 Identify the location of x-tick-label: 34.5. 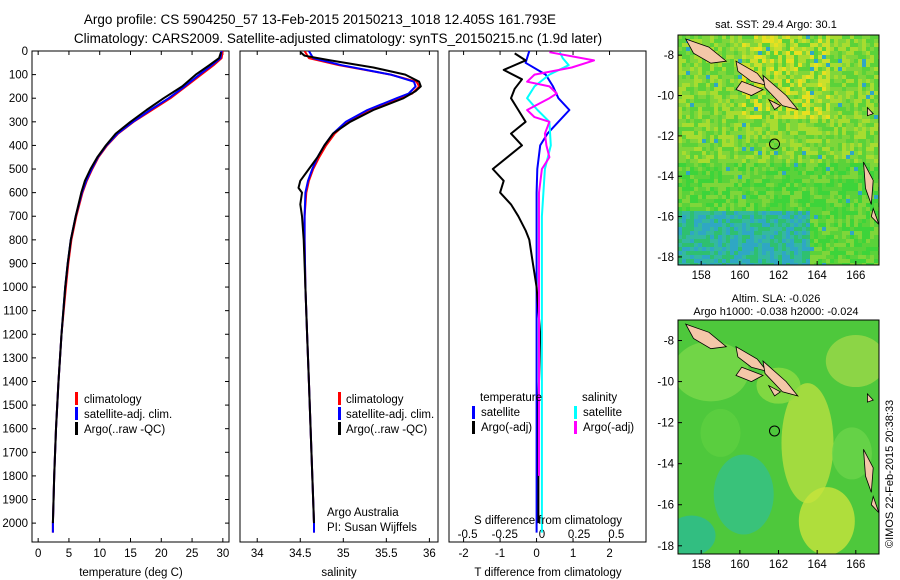
(300, 554).